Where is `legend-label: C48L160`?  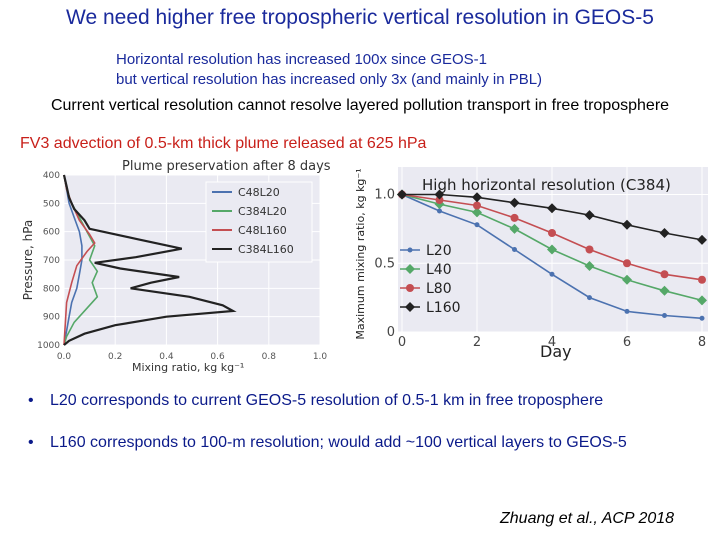
legend-label: C48L160 is located at coordinates (262, 230).